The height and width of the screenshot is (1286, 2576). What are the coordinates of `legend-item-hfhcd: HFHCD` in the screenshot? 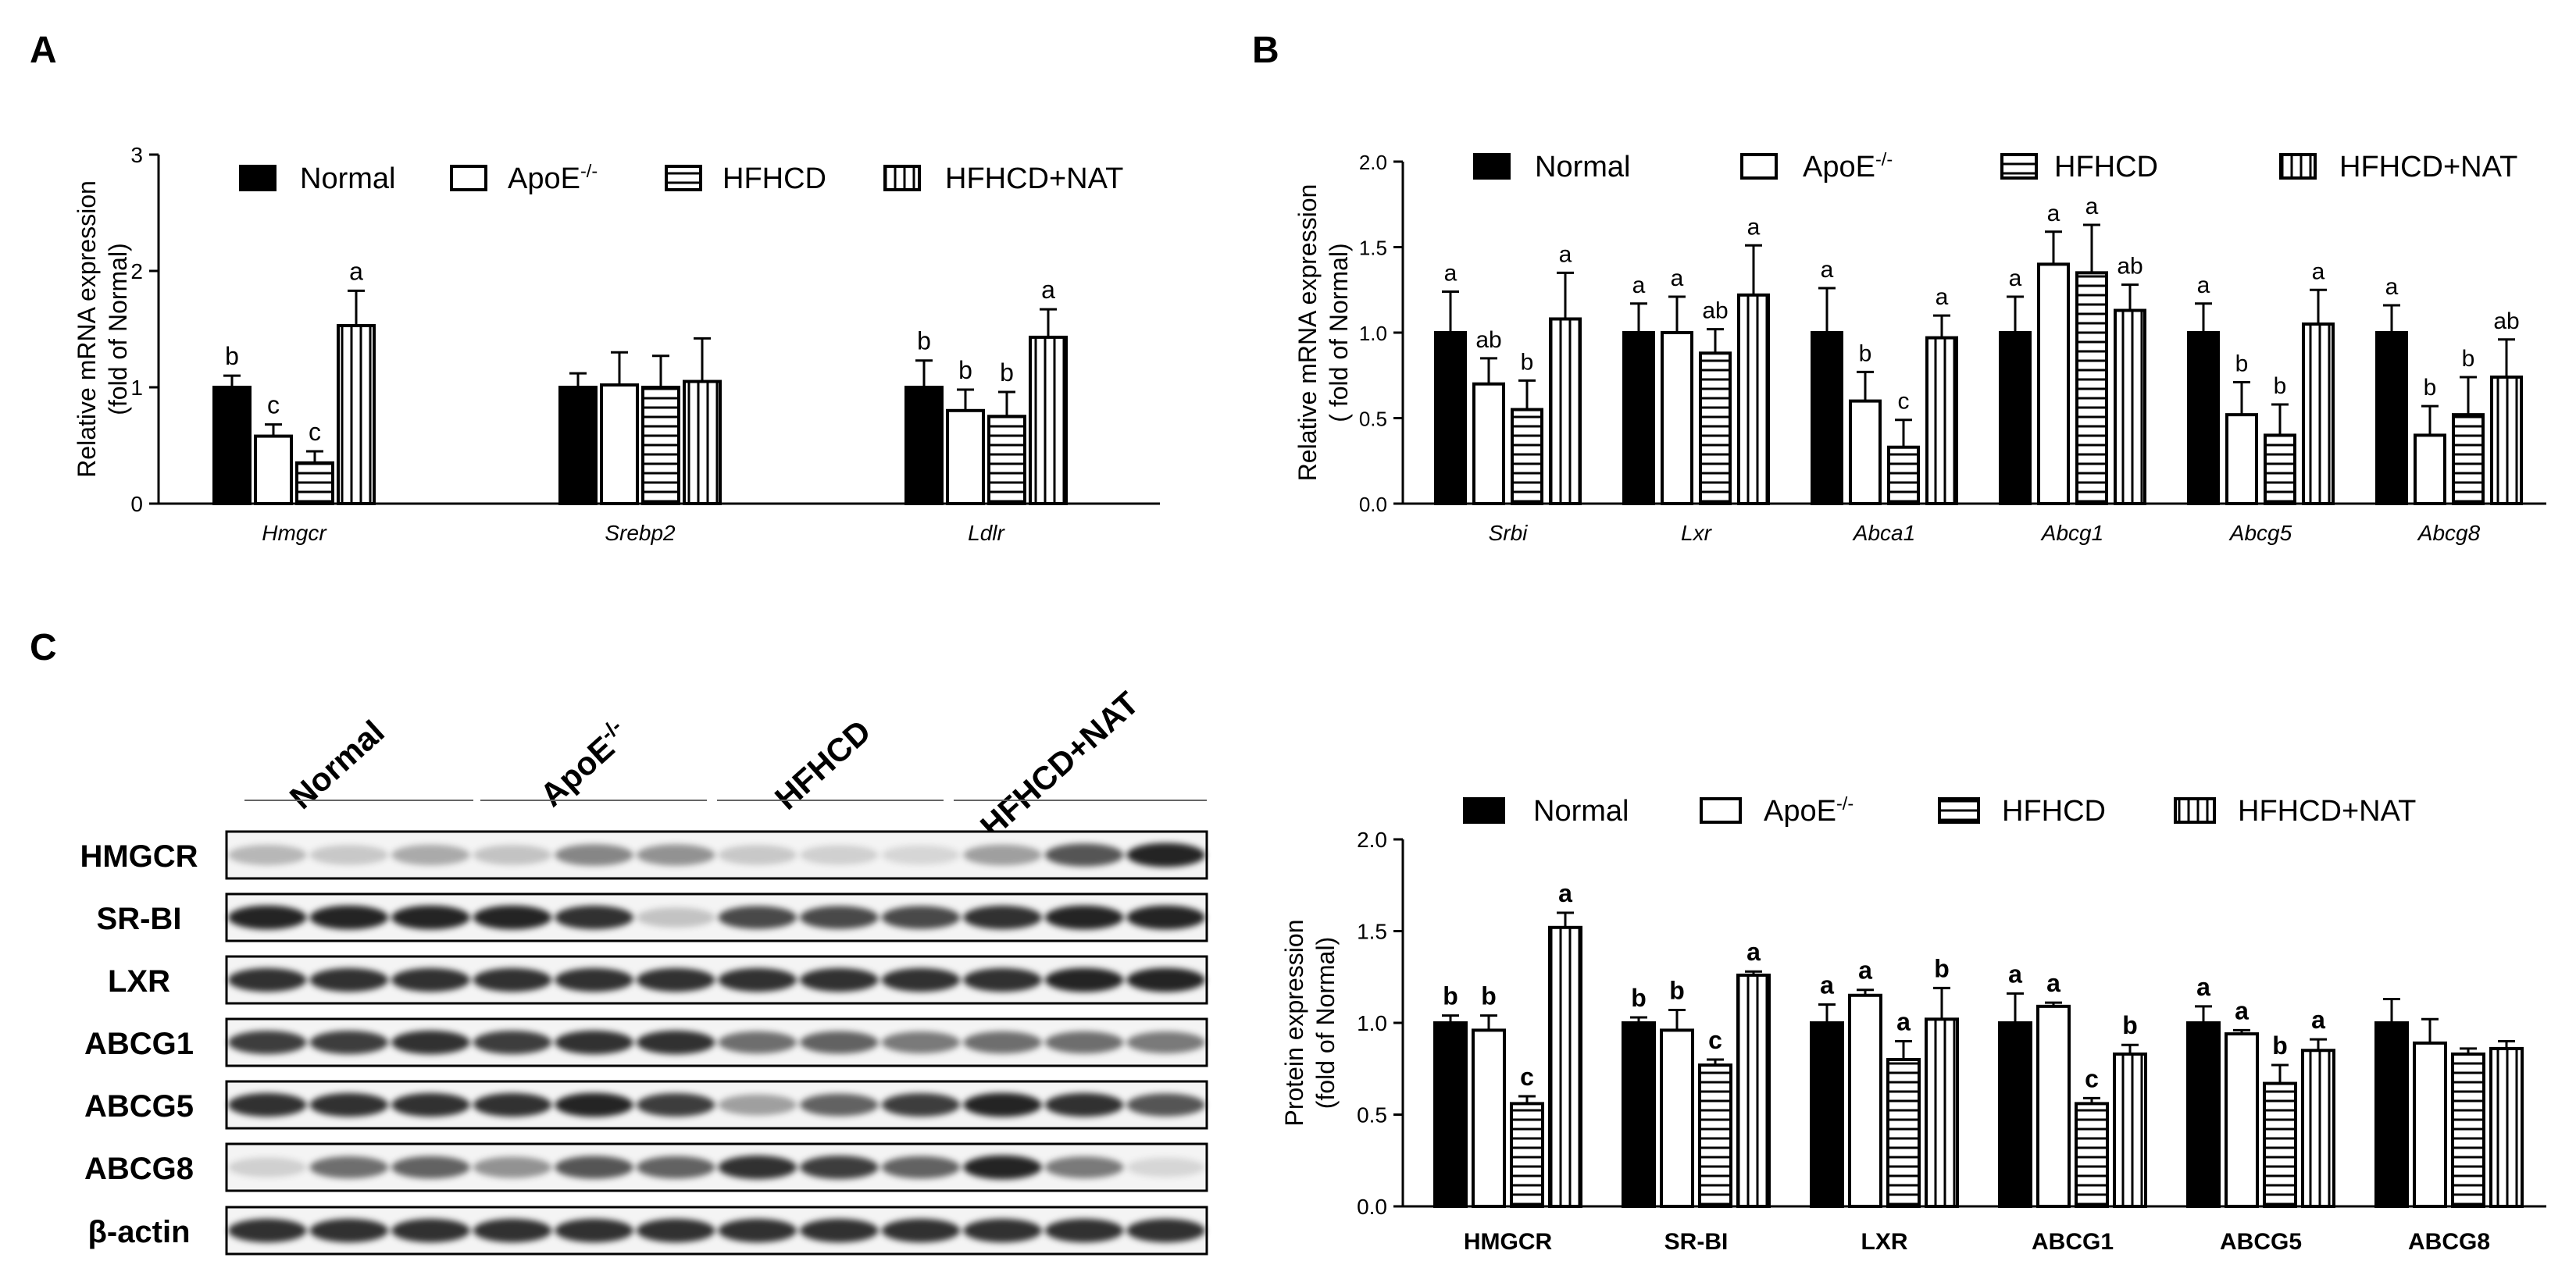 It's located at (2022, 811).